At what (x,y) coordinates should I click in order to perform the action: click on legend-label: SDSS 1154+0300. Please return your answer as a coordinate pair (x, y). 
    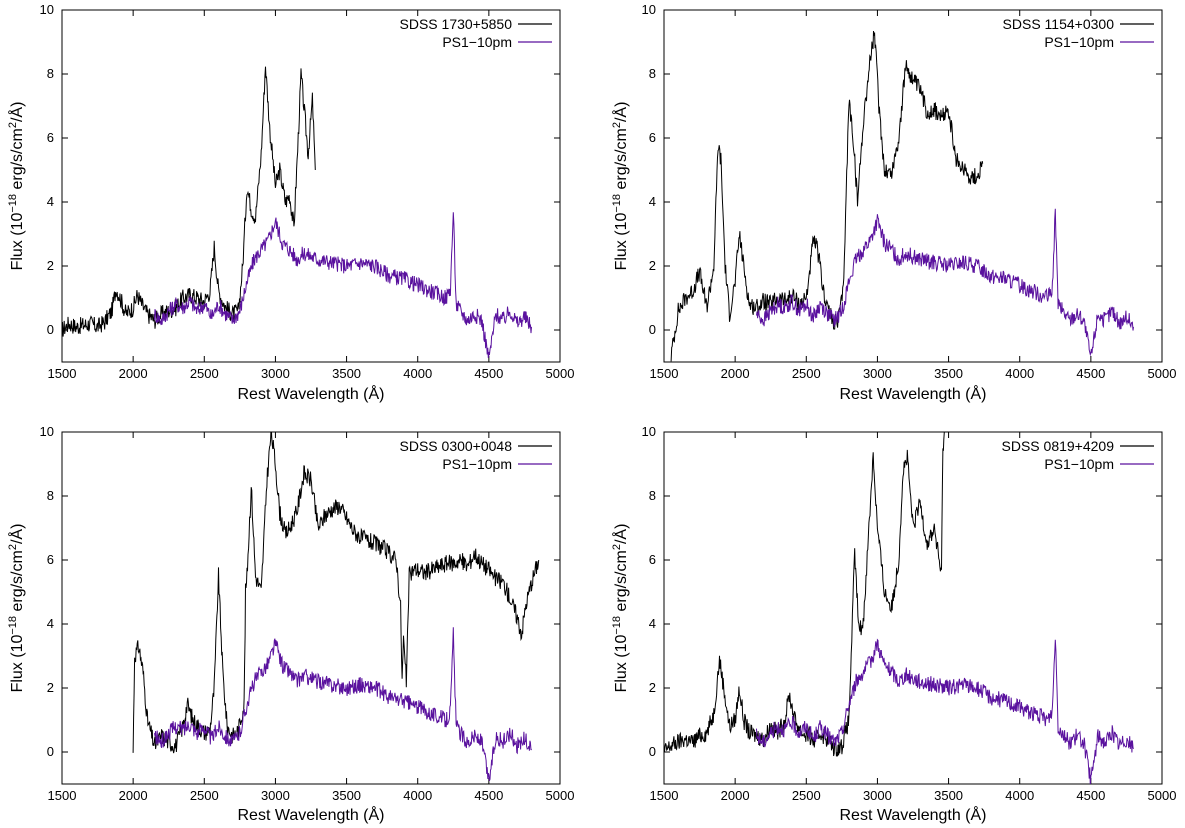
    Looking at the image, I should click on (1059, 24).